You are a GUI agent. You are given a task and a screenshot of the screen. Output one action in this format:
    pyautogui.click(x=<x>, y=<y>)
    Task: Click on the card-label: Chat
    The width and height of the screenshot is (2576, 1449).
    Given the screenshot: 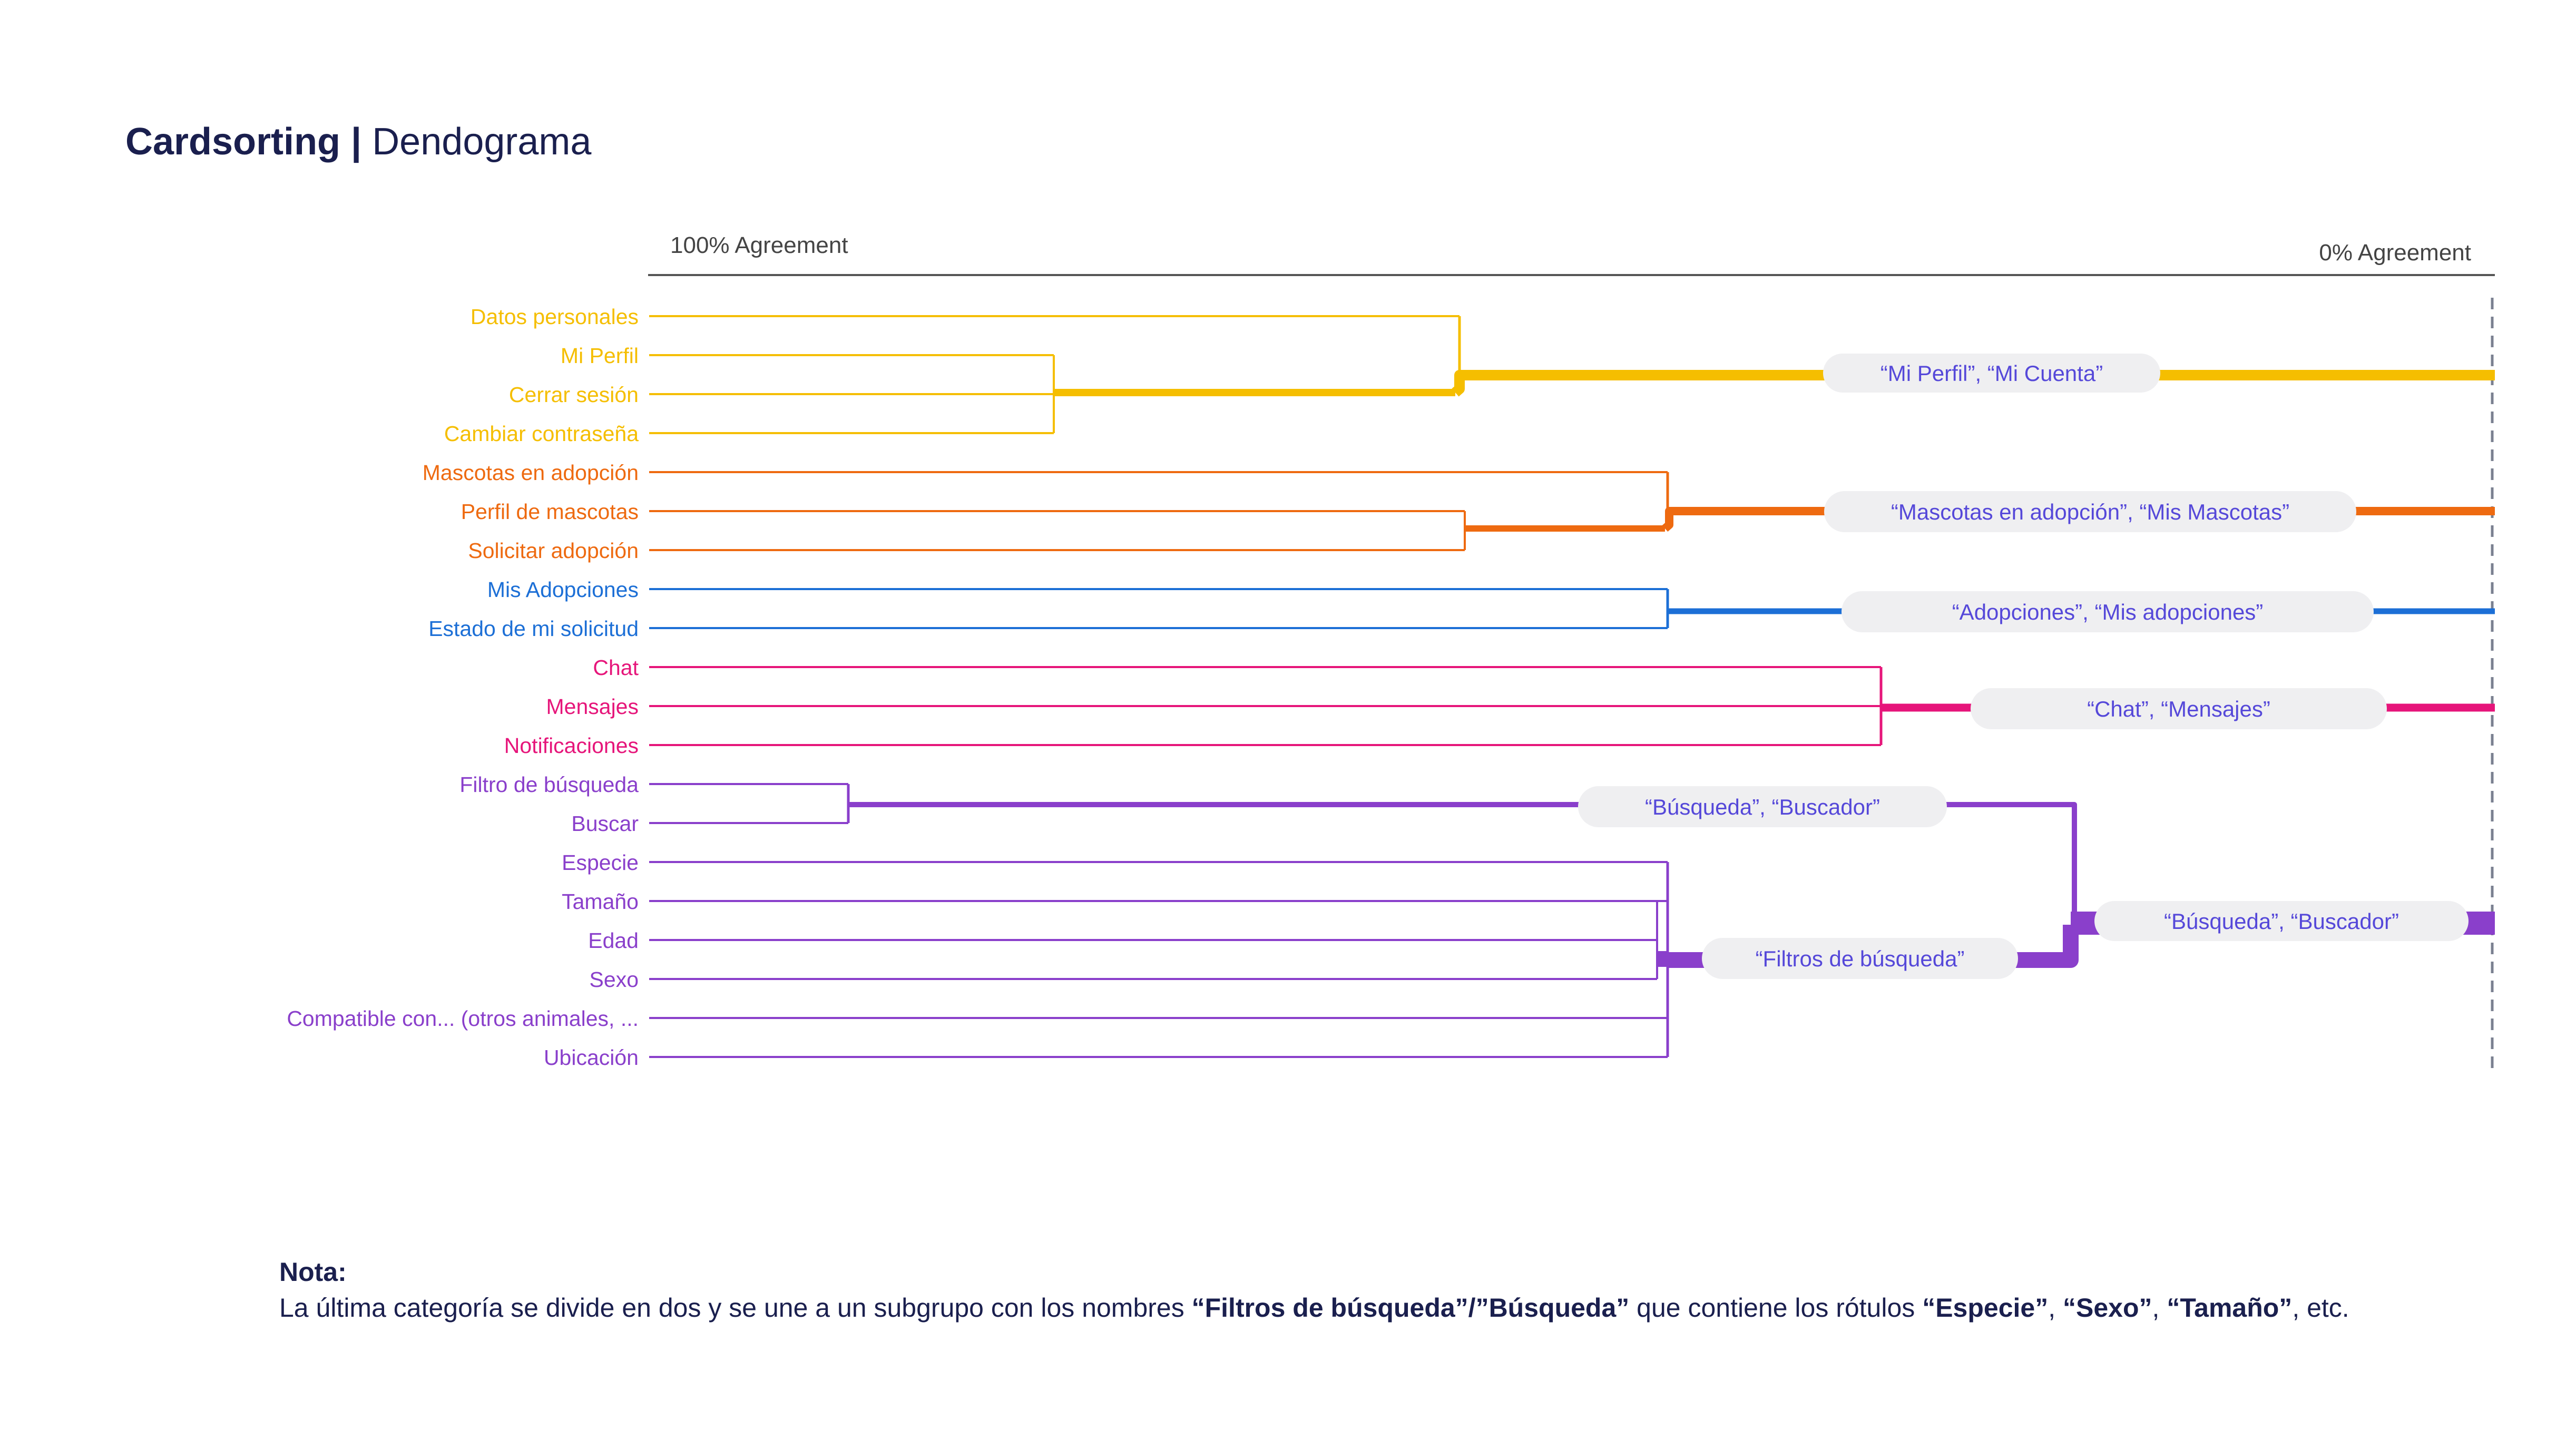 What is the action you would take?
    pyautogui.click(x=616, y=667)
    